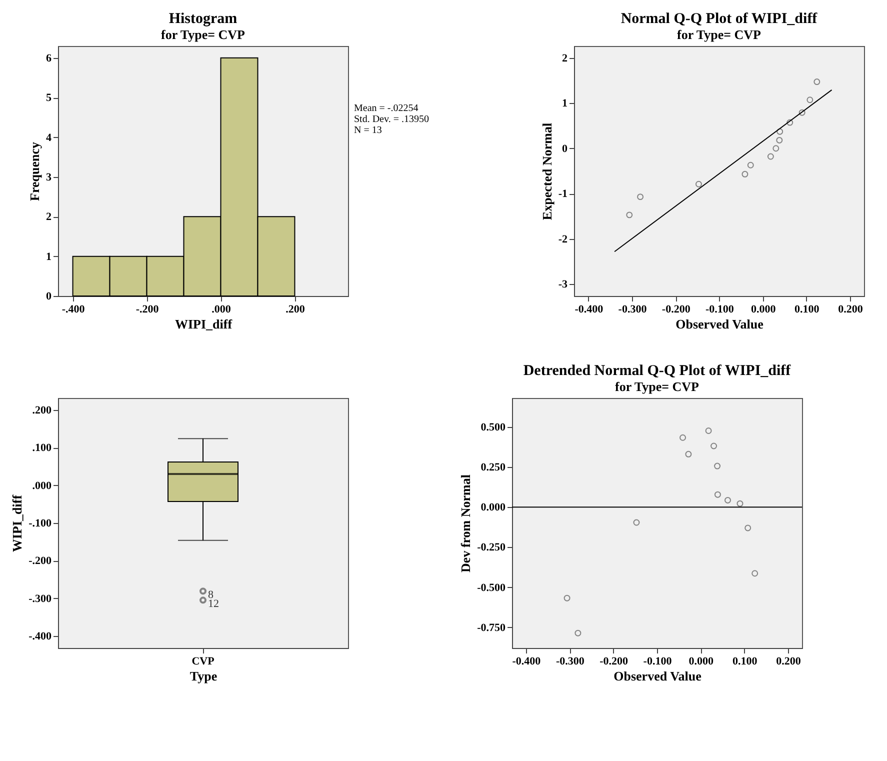 The width and height of the screenshot is (887, 761). I want to click on y-axis-title: Dev from Normal, so click(466, 523).